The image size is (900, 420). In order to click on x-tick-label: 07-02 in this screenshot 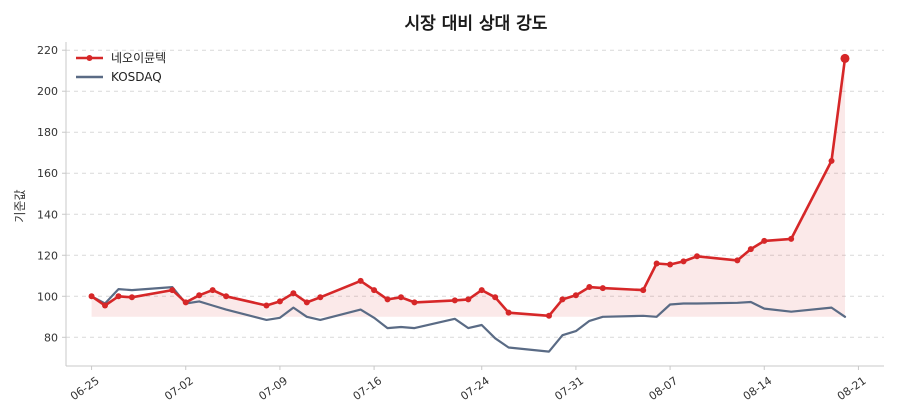, I will do `click(179, 388)`.